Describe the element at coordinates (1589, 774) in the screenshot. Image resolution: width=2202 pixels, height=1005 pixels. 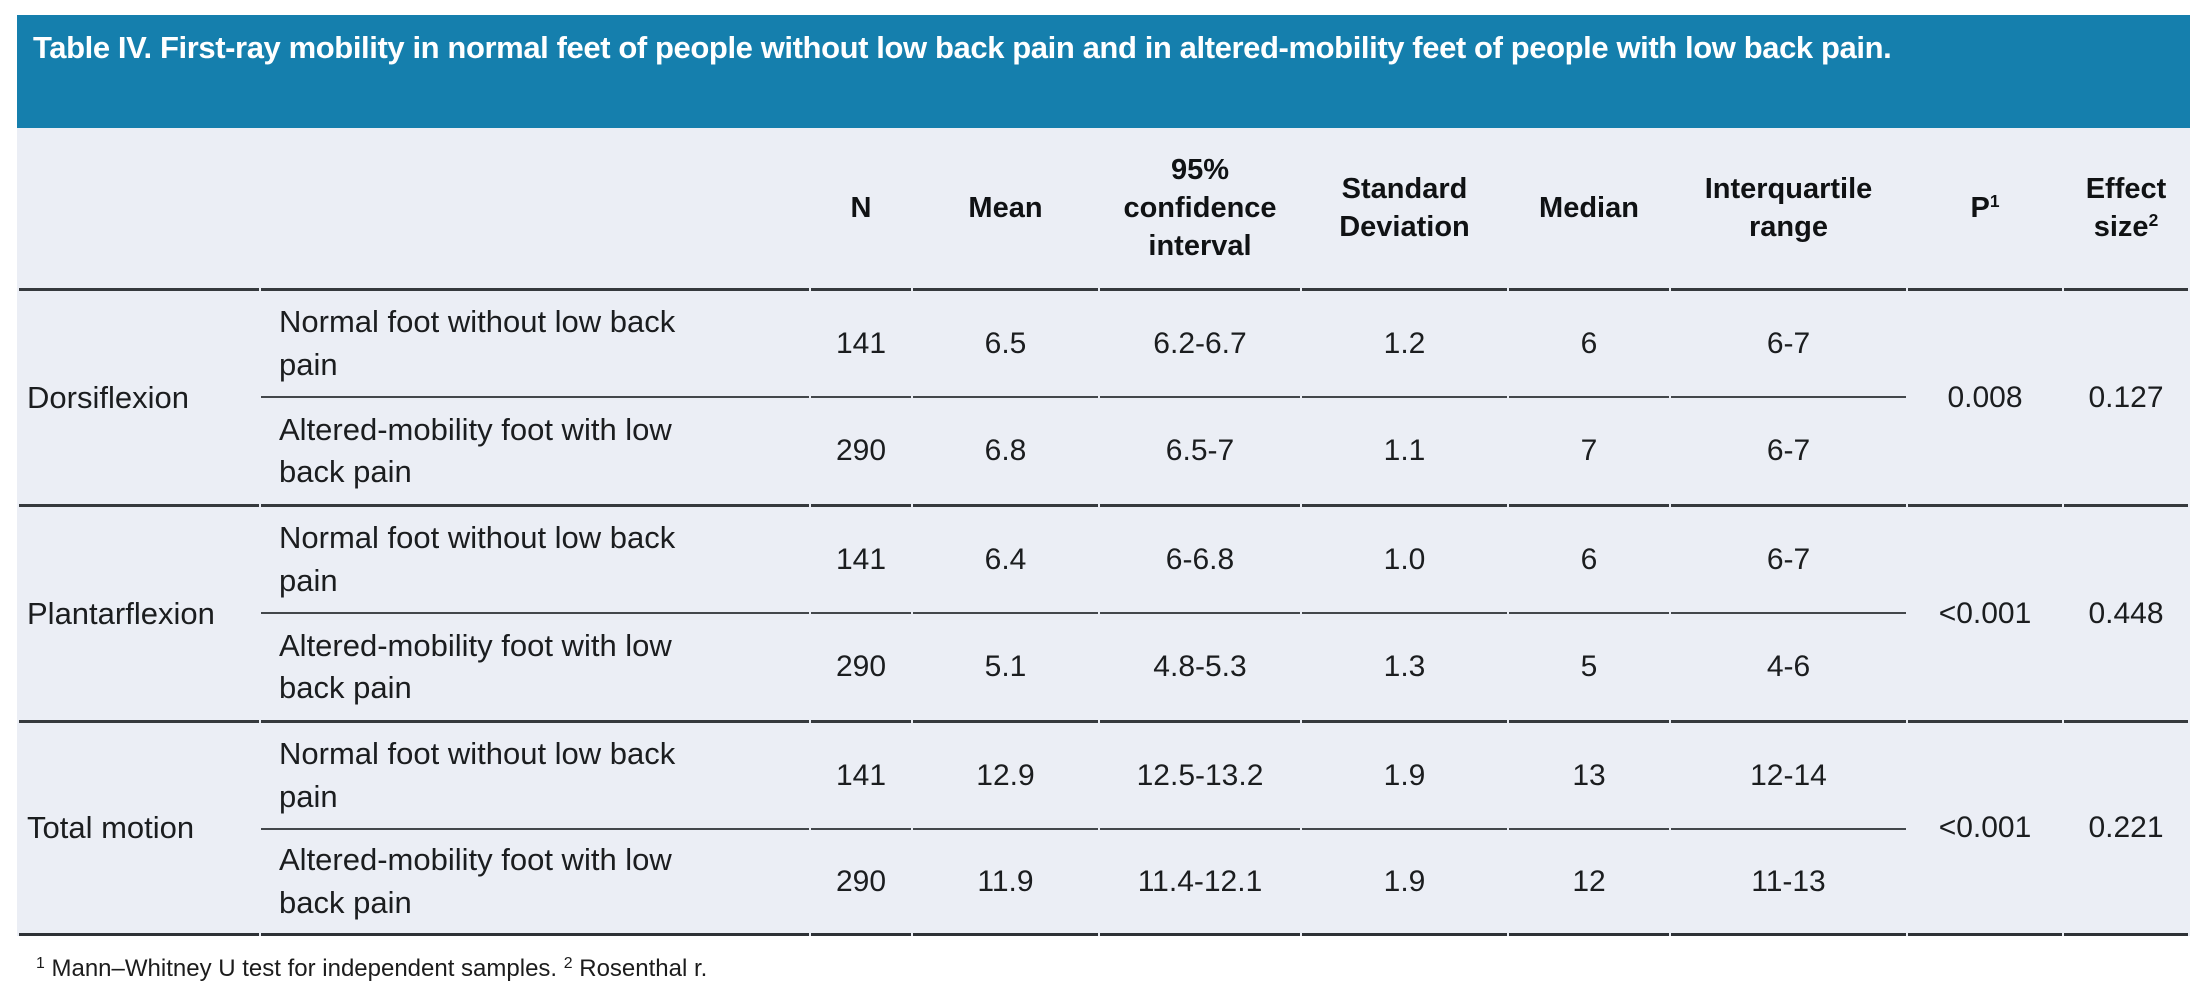
I see `cell-median: 13` at that location.